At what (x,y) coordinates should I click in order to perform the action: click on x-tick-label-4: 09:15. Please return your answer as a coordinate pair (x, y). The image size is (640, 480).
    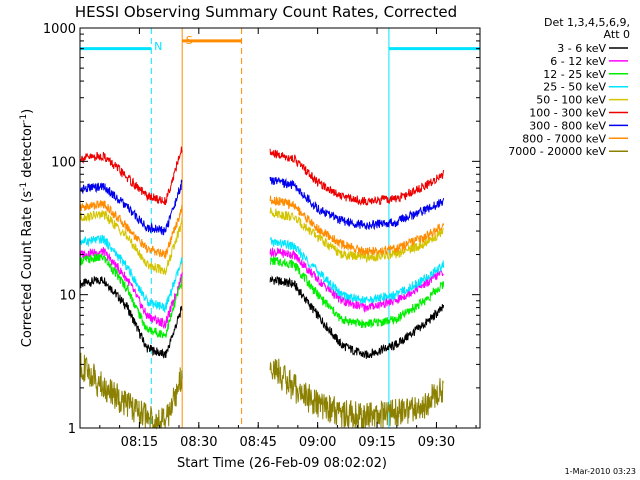
    Looking at the image, I should click on (376, 442).